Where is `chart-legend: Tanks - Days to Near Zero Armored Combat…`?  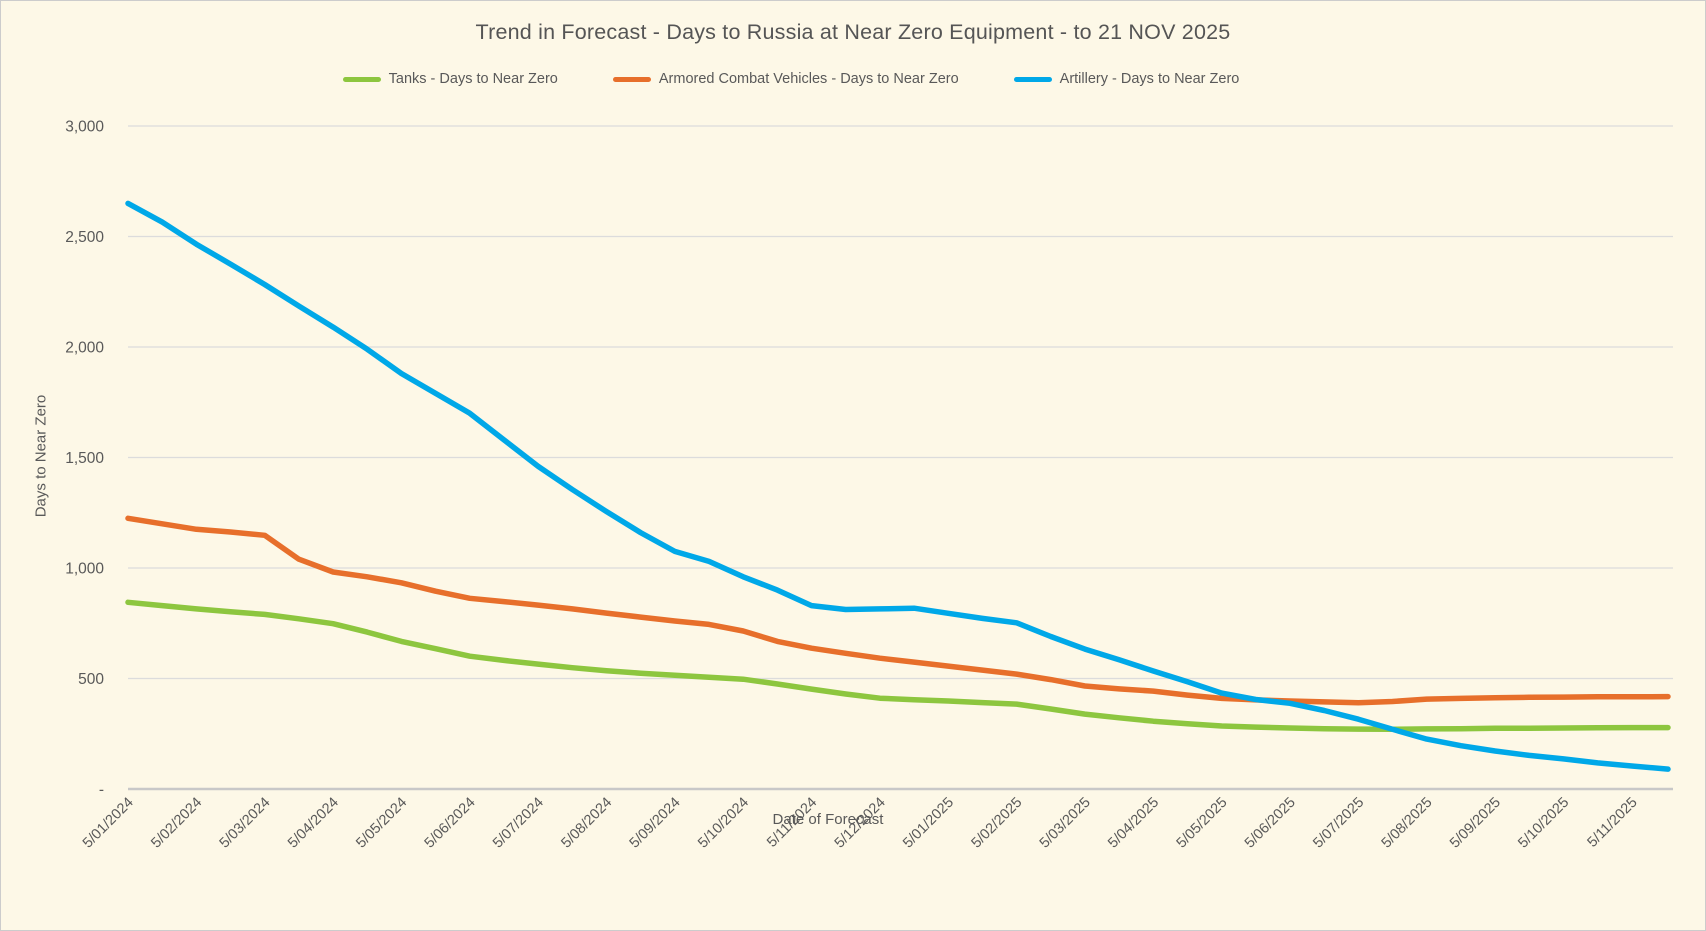
chart-legend: Tanks - Days to Near Zero Armored Combat… is located at coordinates (822, 79).